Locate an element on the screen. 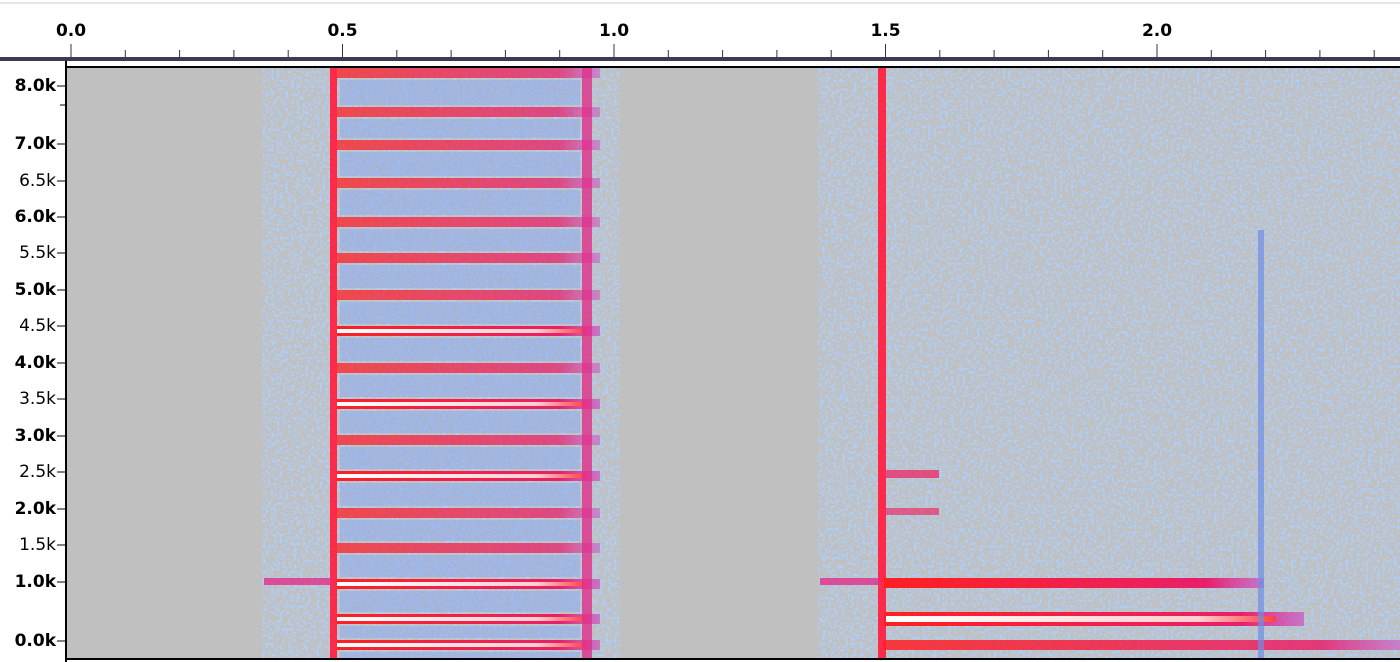 This screenshot has width=1400, height=662. vertical-ruler is located at coordinates (33, 361).